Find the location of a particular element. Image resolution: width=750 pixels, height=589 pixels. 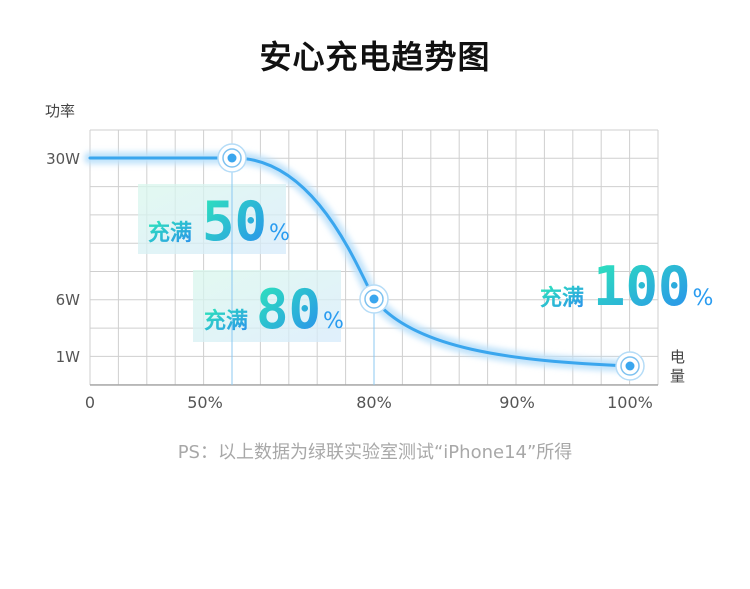

callout-100: 充满 100% is located at coordinates (626, 286).